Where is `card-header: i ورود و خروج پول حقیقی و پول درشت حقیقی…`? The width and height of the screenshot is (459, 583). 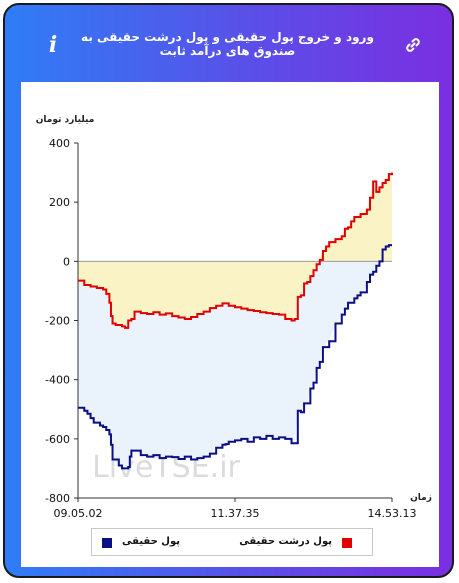
card-header: i ورود و خروج پول حقیقی و پول درشت حقیقی… is located at coordinates (228, 41).